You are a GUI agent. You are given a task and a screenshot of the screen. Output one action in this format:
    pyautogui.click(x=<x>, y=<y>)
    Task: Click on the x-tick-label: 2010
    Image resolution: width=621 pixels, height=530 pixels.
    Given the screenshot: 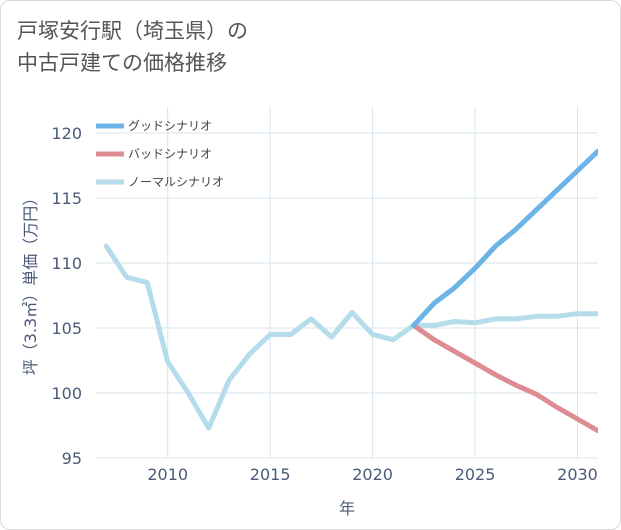 What is the action you would take?
    pyautogui.click(x=167, y=474)
    